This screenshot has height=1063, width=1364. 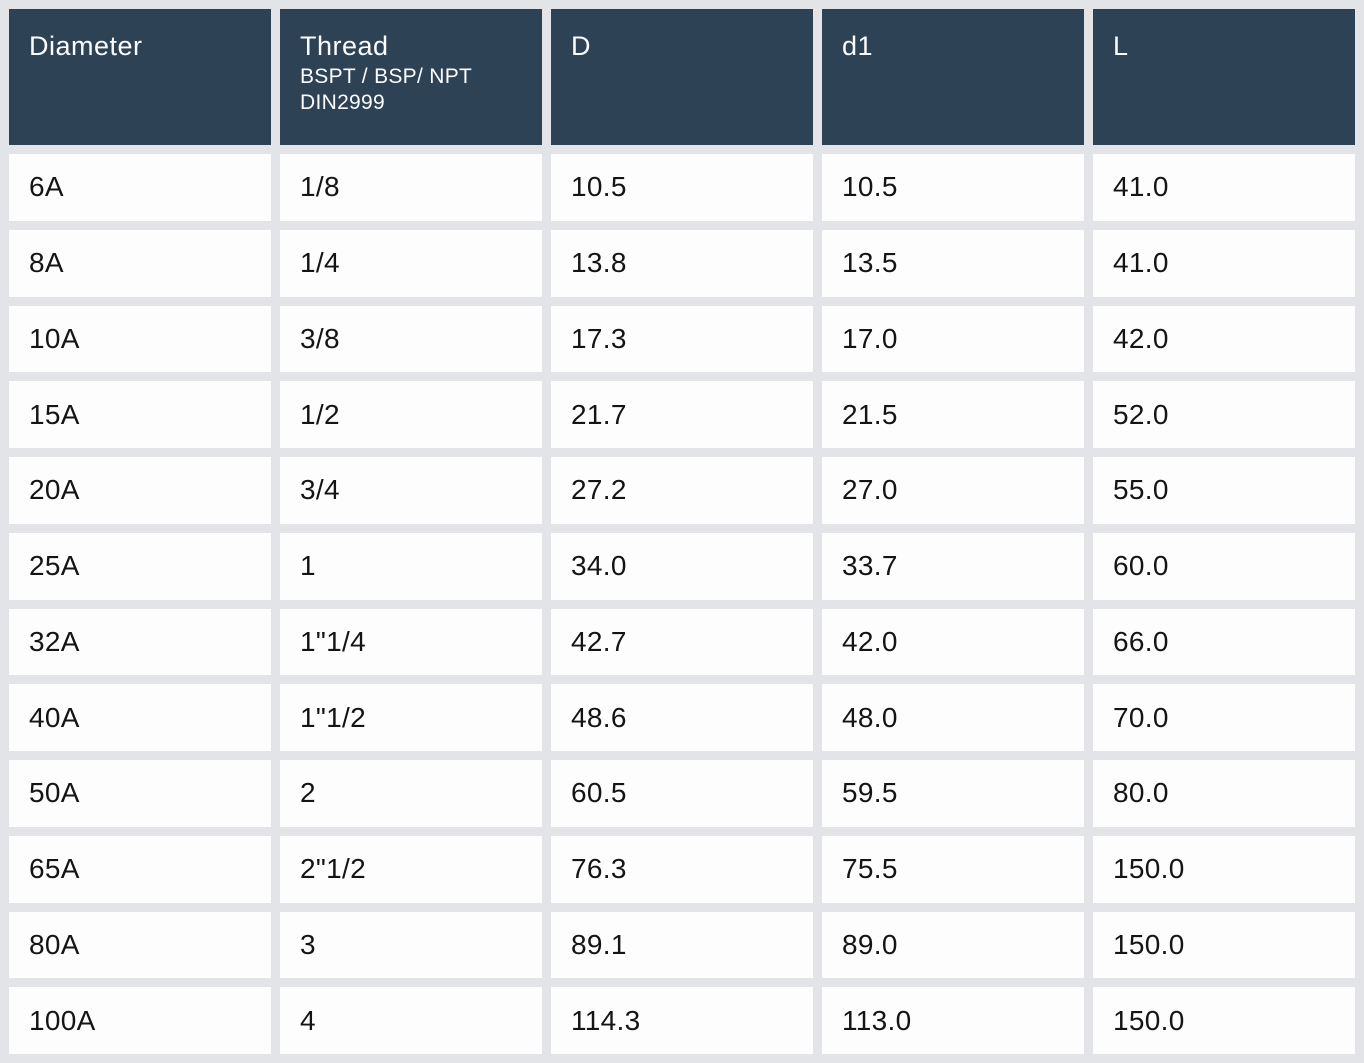 I want to click on table-cell: 100A, so click(x=140, y=1020).